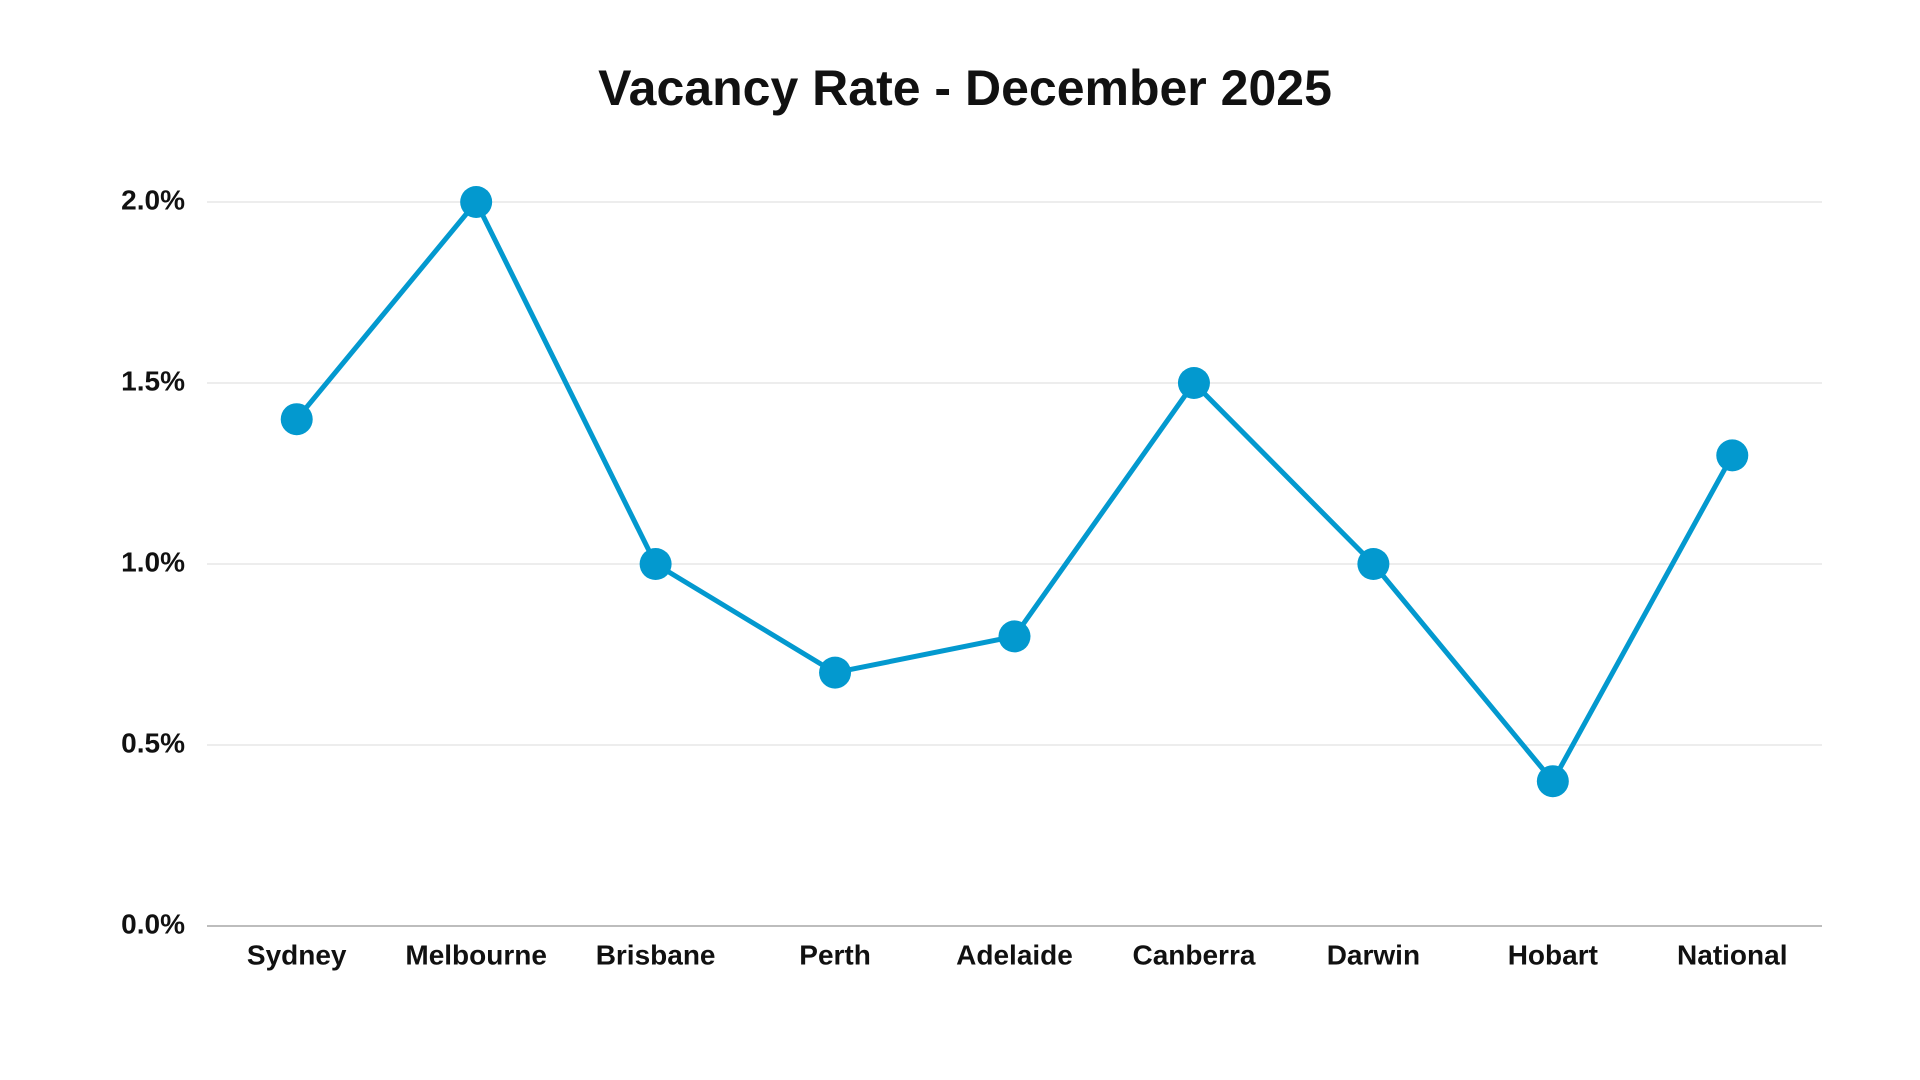 The image size is (1920, 1080). Describe the element at coordinates (476, 954) in the screenshot. I see `x-tick-label: Melbourne` at that location.